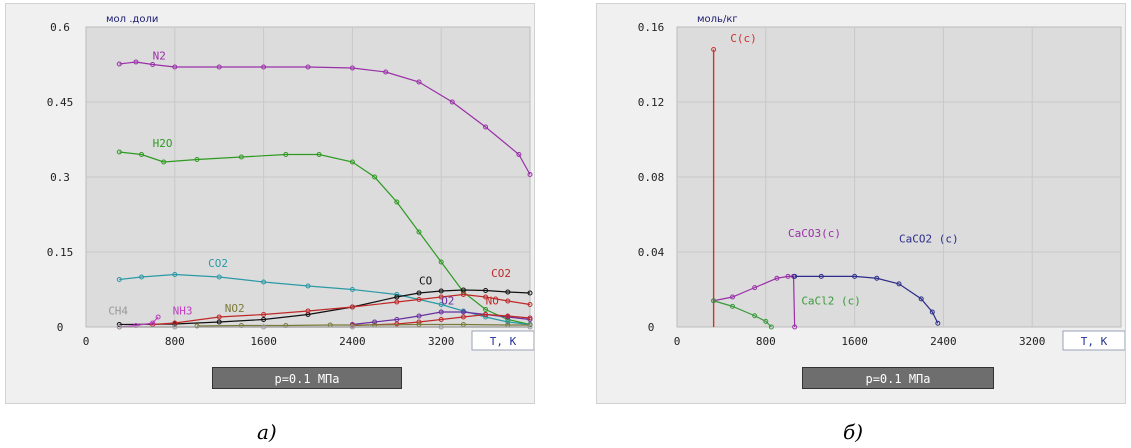 The image size is (1131, 448). I want to click on y-tick-label: 0.04, so click(651, 252).